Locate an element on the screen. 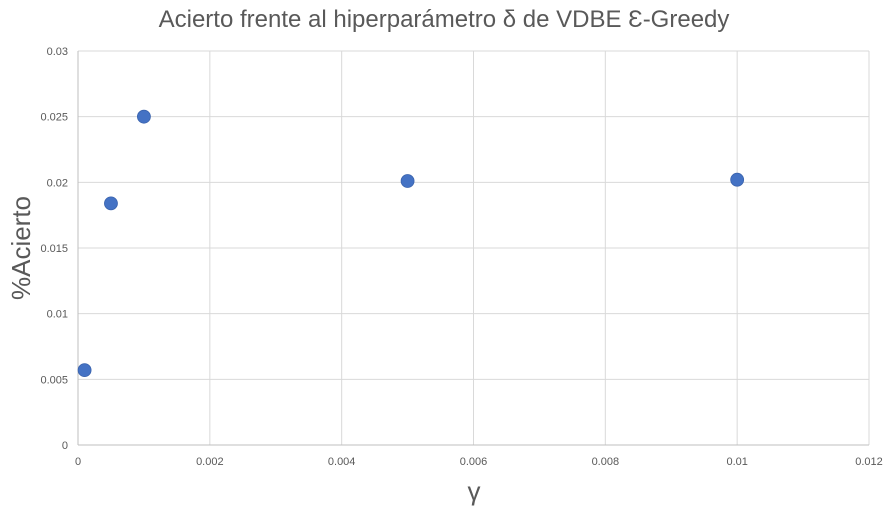 This screenshot has height=514, width=889. x-tick-label: 0.006 is located at coordinates (474, 462).